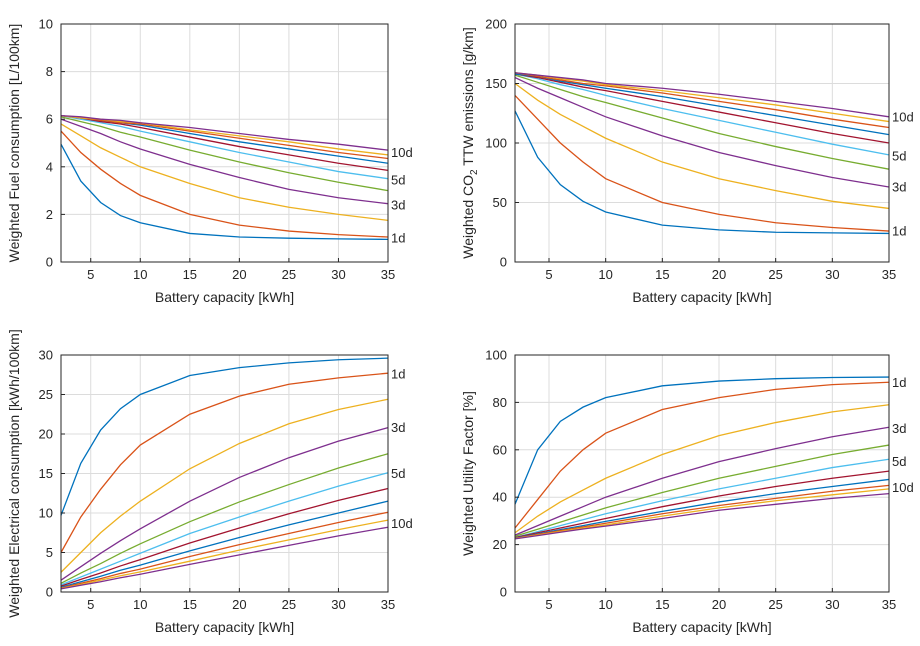 The height and width of the screenshot is (646, 920). I want to click on y-tick-label: 25, so click(46, 394).